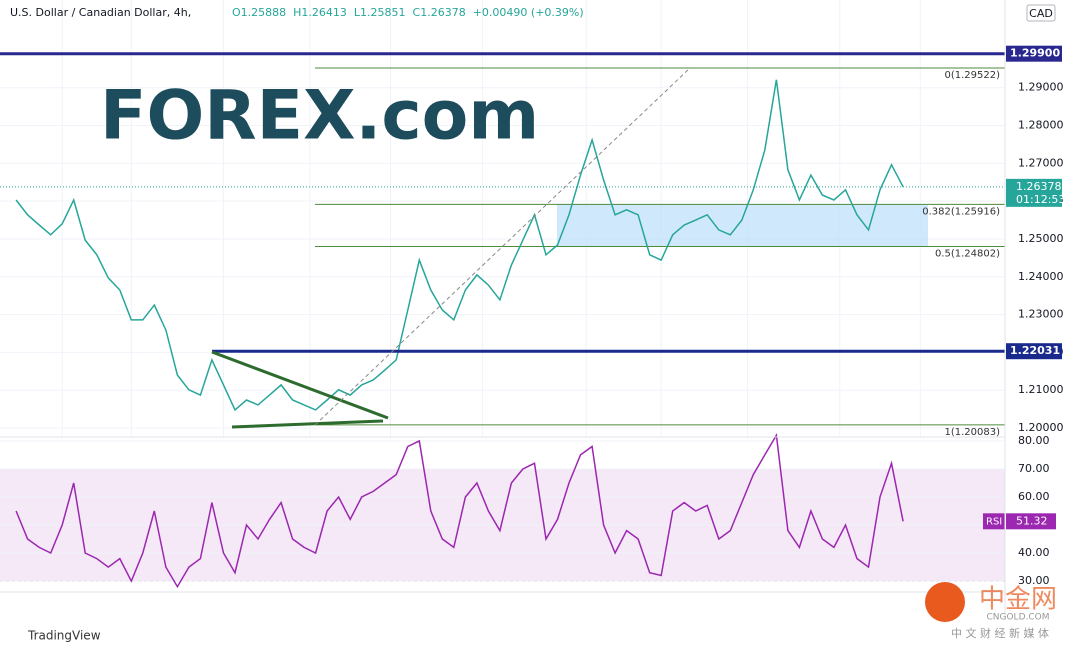  What do you see at coordinates (380, 12) in the screenshot?
I see `ohlc-value: L1.25851` at bounding box center [380, 12].